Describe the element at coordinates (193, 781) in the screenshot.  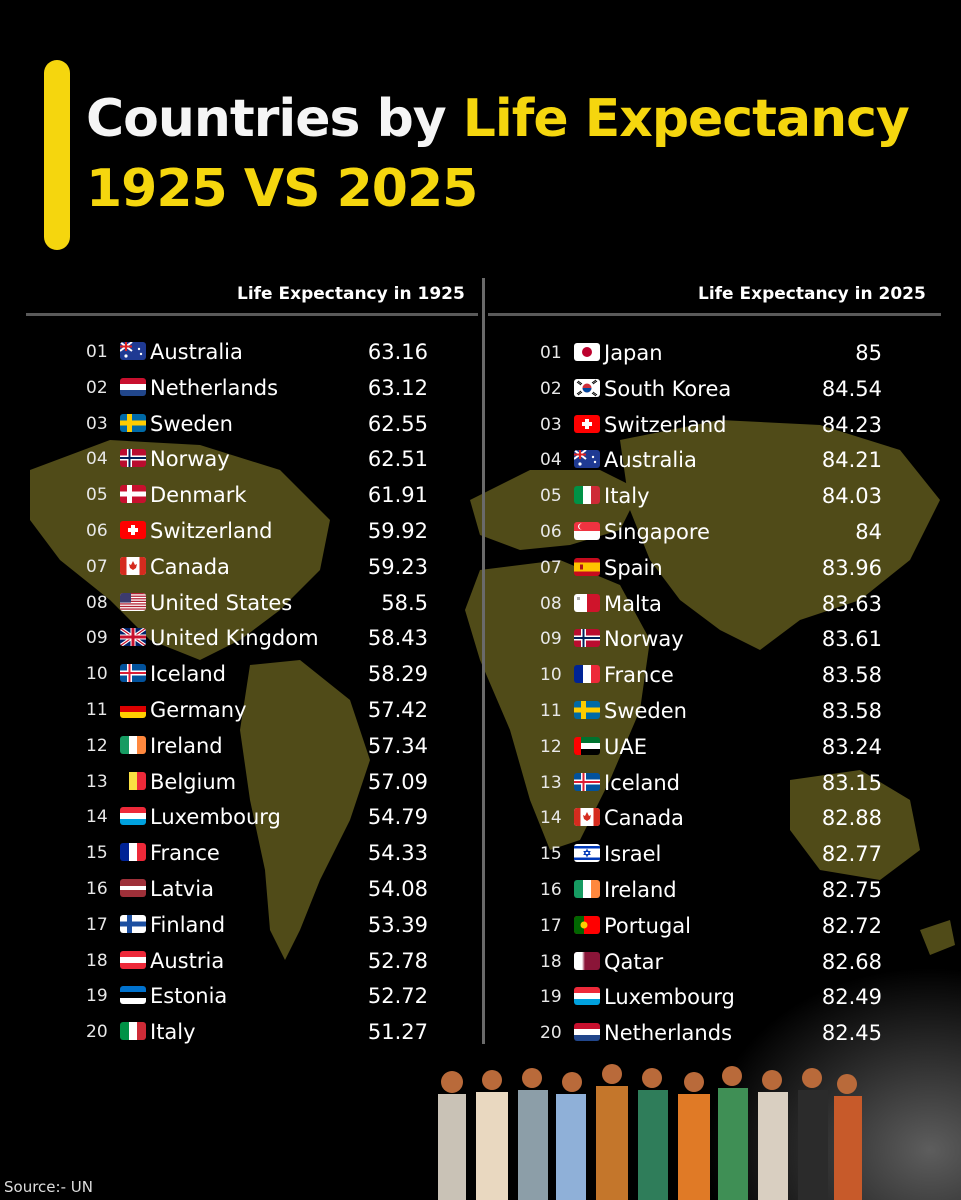
I see `country-name: Belgium` at that location.